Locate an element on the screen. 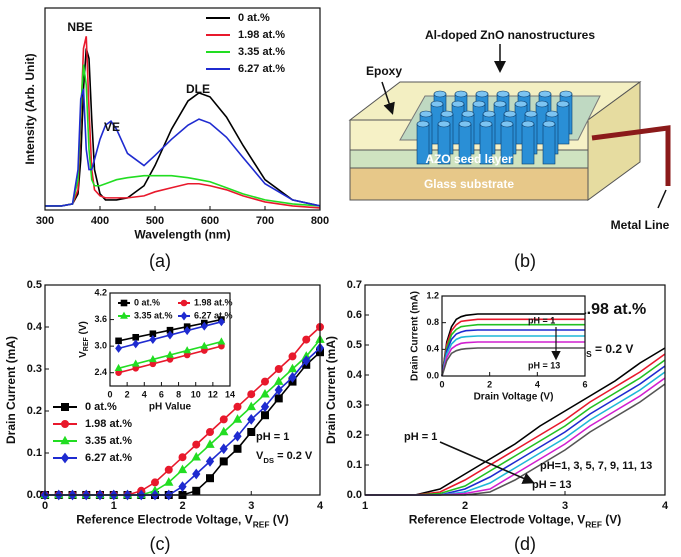 This screenshot has height=557, width=681. x-tick-label: 400 is located at coordinates (100, 221).